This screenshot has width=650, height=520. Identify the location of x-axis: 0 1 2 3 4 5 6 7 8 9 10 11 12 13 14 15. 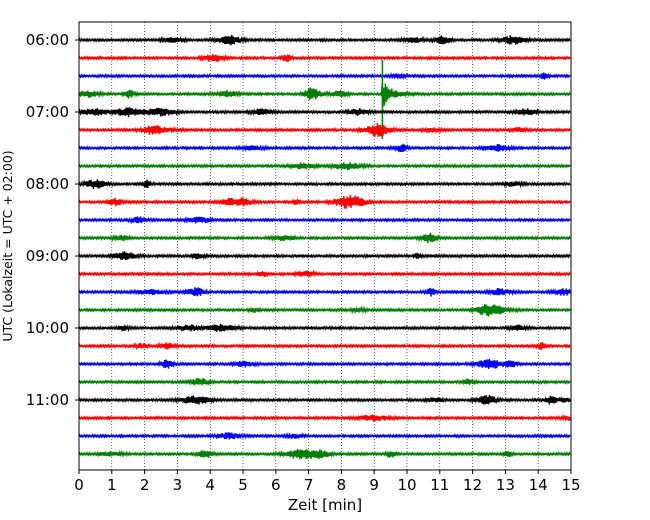
(327, 482).